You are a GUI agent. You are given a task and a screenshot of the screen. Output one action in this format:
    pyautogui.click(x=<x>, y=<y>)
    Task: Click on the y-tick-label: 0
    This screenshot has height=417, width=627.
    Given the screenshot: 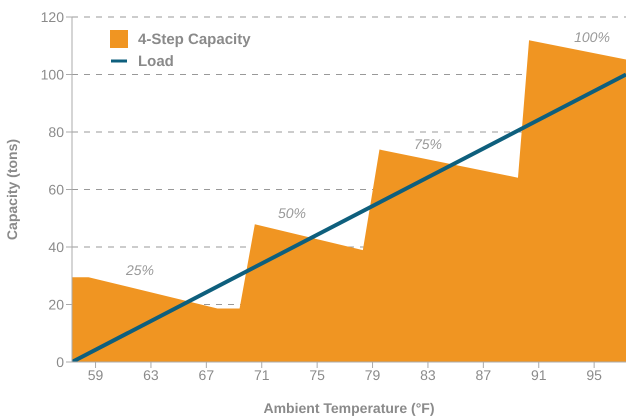 What is the action you would take?
    pyautogui.click(x=60, y=362)
    